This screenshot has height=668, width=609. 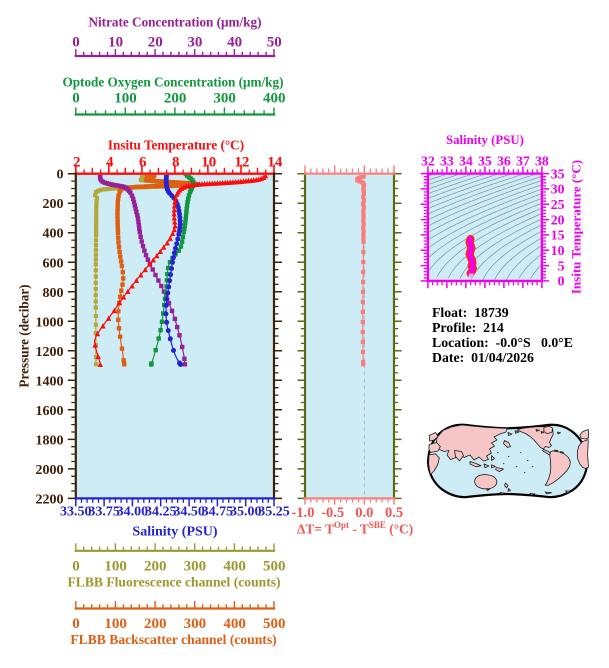 What do you see at coordinates (303, 513) in the screenshot?
I see `svg-text: -1.0` at bounding box center [303, 513].